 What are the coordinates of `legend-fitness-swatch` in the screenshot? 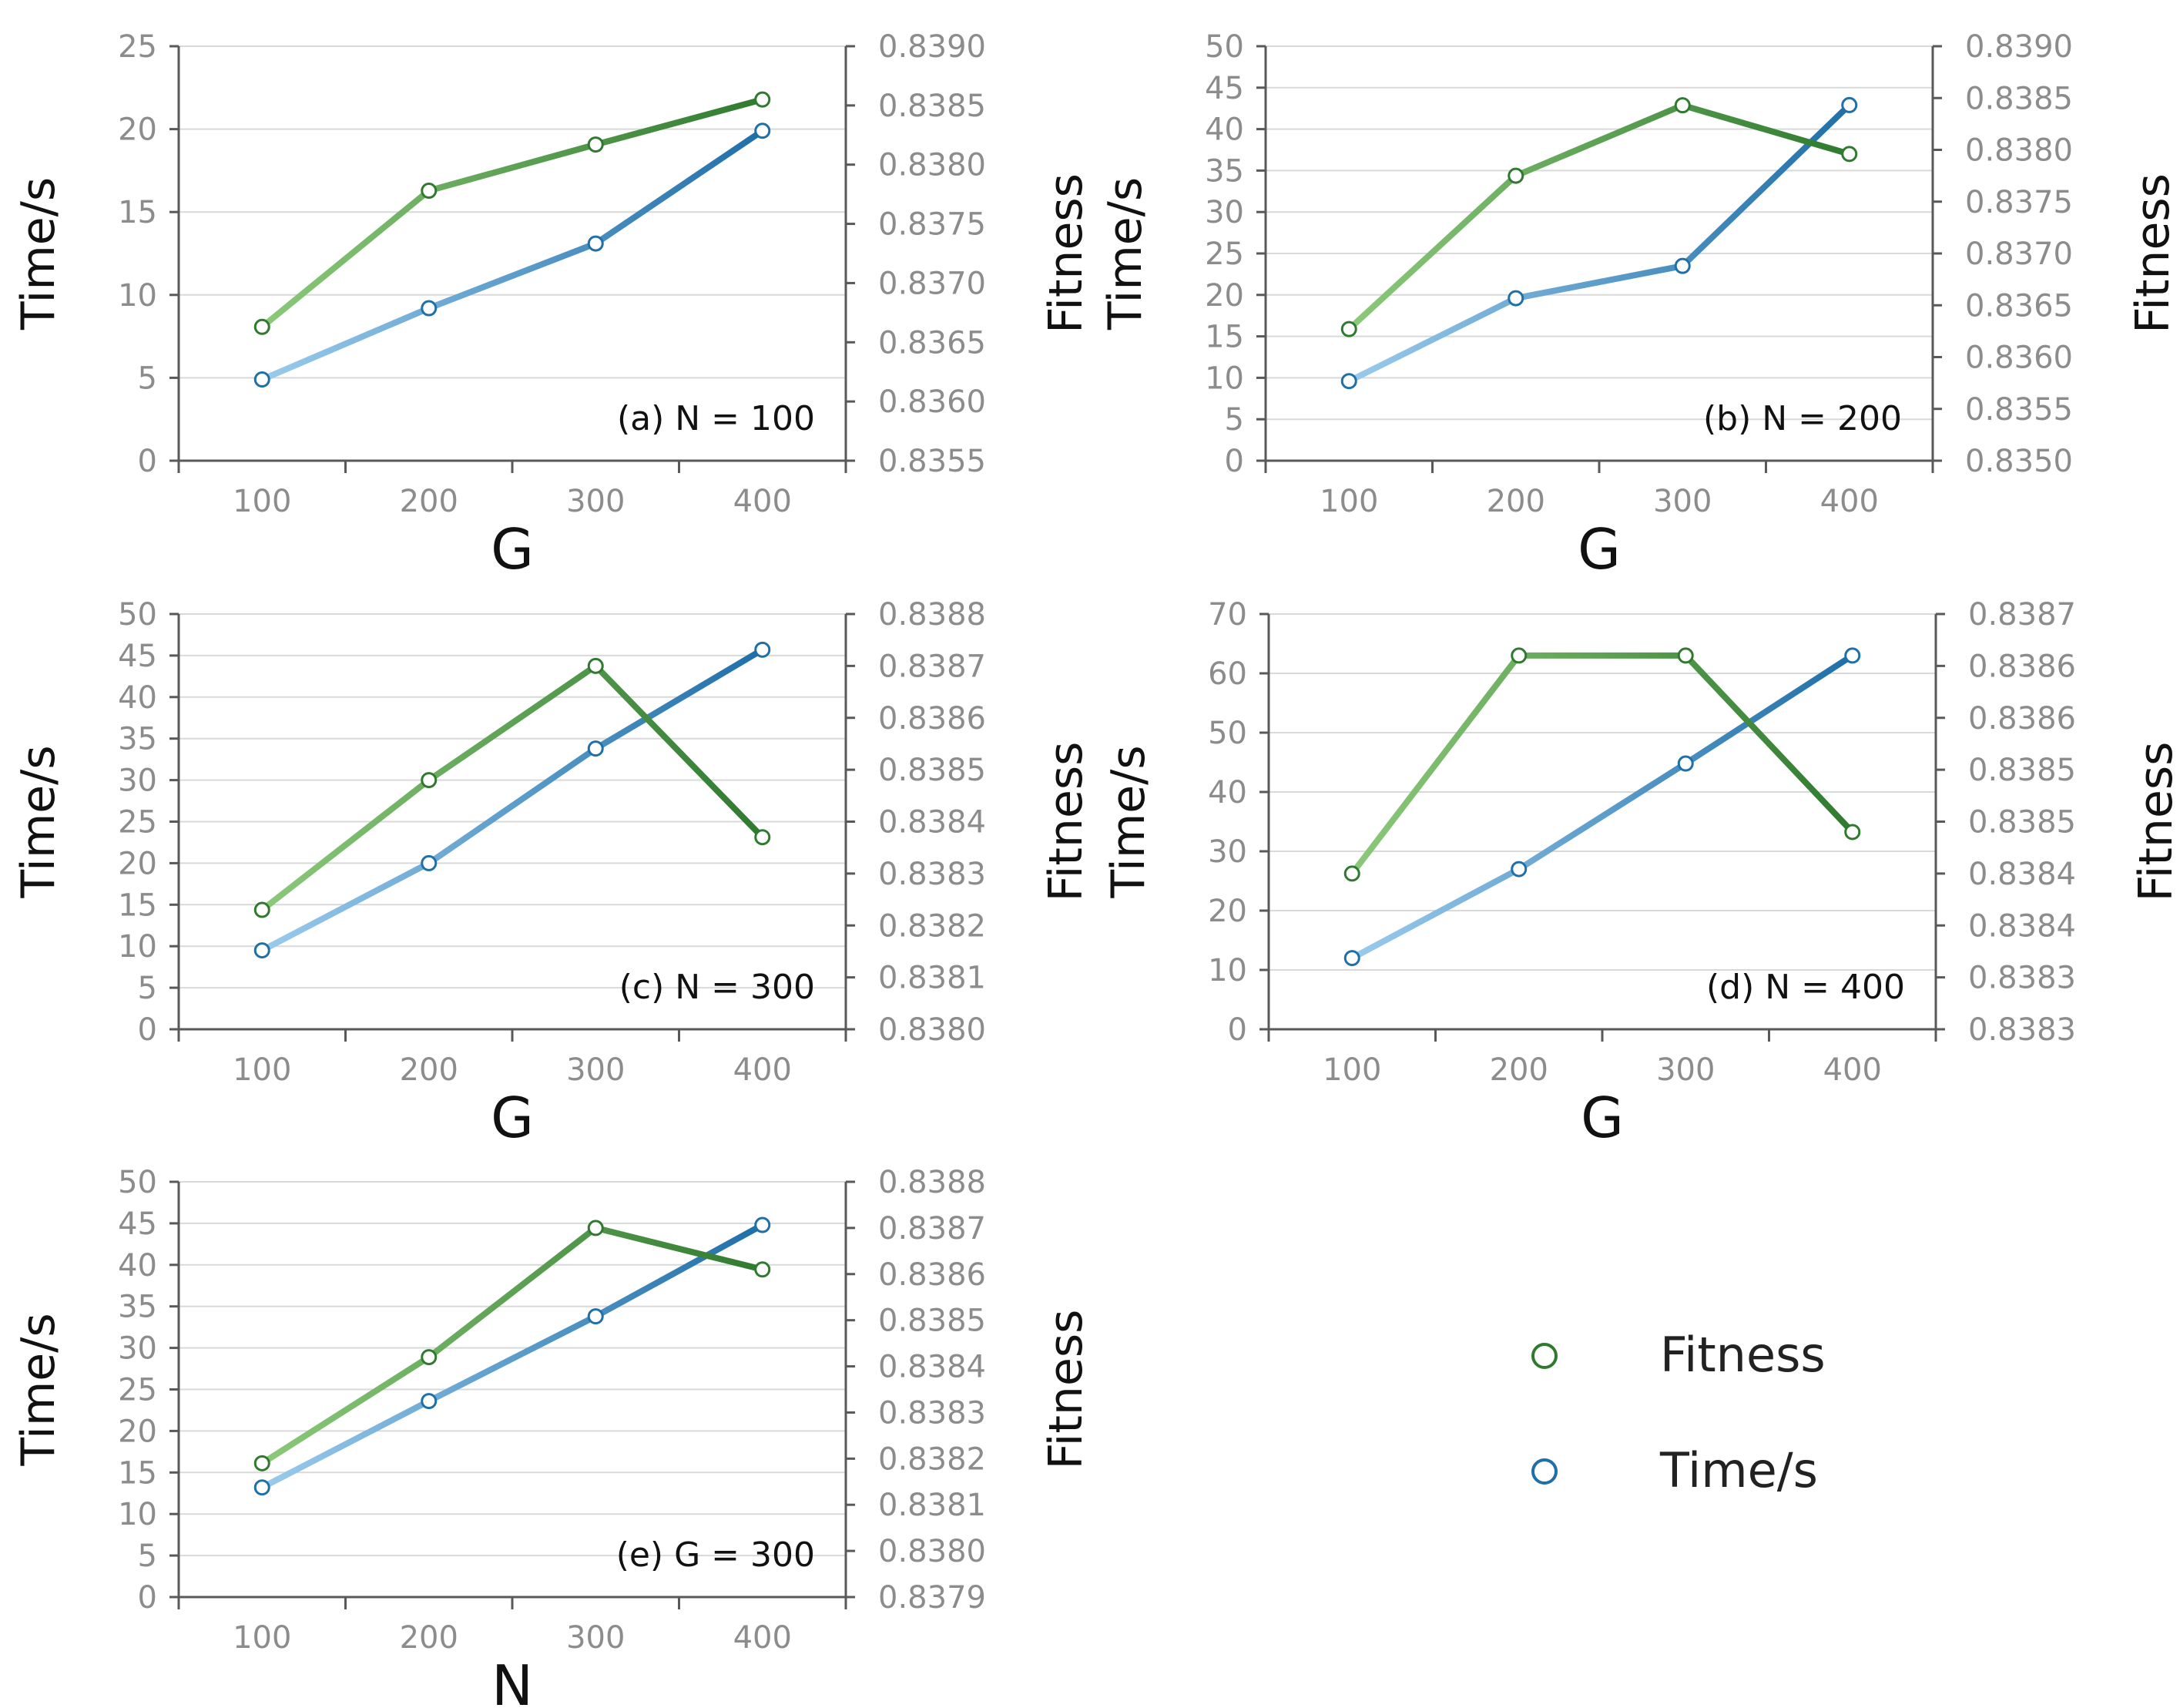 It's located at (1545, 1356).